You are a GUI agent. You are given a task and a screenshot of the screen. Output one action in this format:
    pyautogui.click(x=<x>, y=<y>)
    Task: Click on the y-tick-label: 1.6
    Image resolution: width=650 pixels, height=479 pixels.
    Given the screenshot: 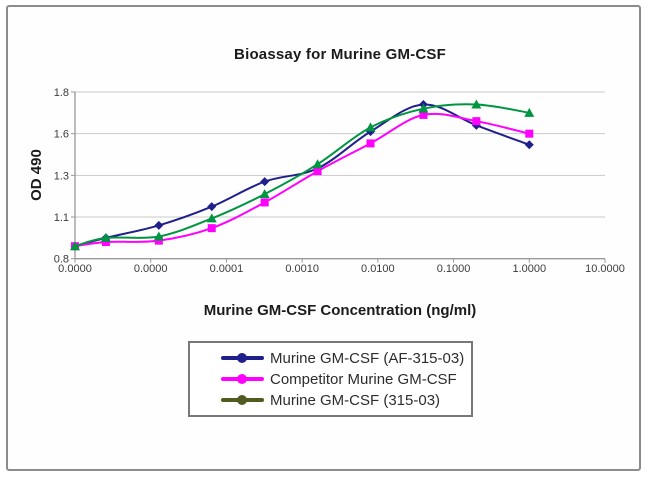 What is the action you would take?
    pyautogui.click(x=61, y=135)
    